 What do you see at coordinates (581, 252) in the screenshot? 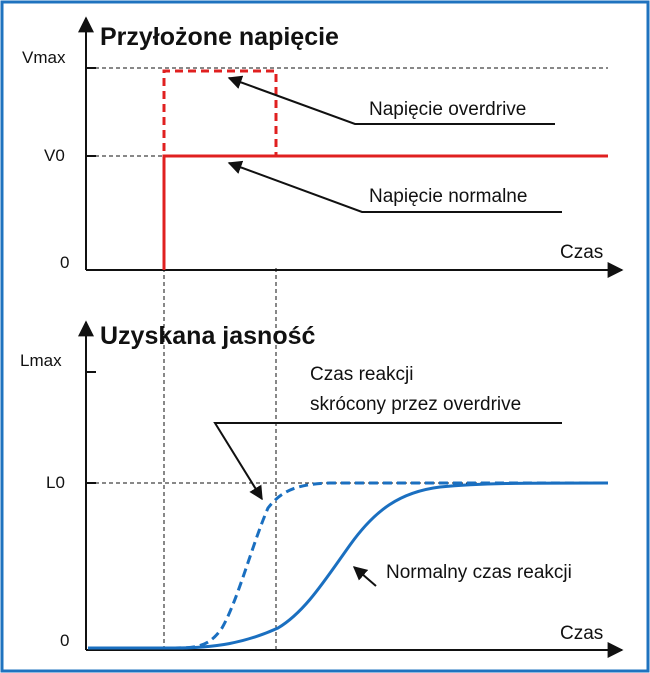
I see `top-x-axis-label: Czas` at bounding box center [581, 252].